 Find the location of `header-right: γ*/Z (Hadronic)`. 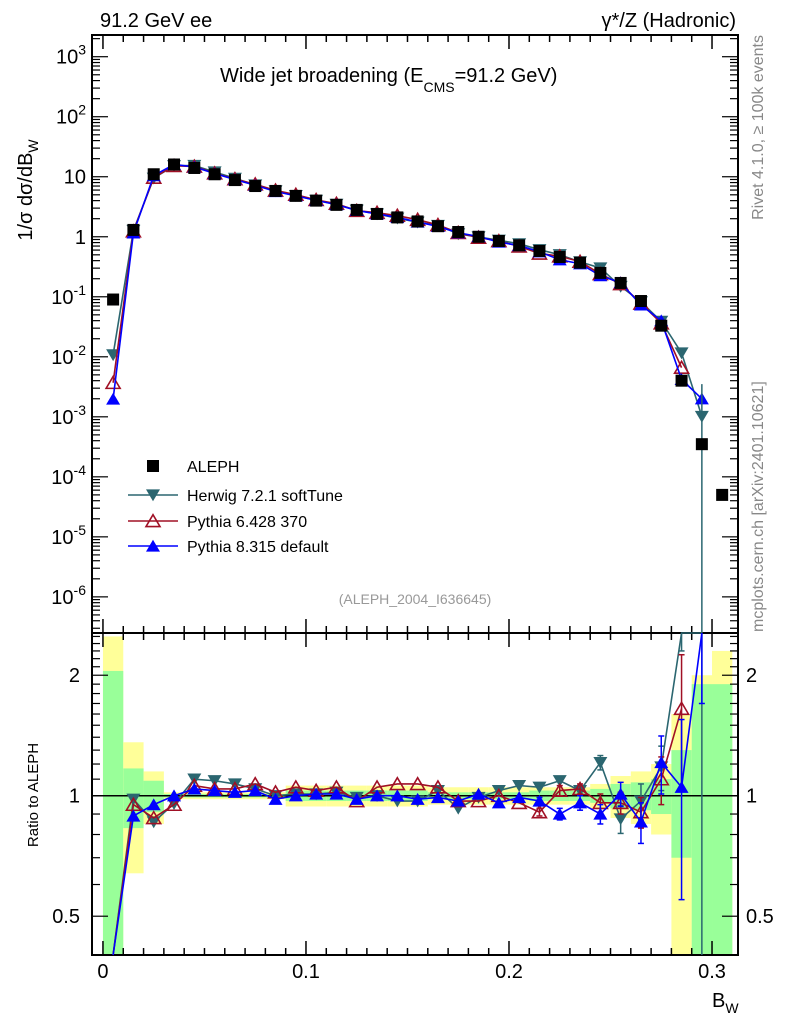

header-right: γ*/Z (Hadronic) is located at coordinates (669, 21).